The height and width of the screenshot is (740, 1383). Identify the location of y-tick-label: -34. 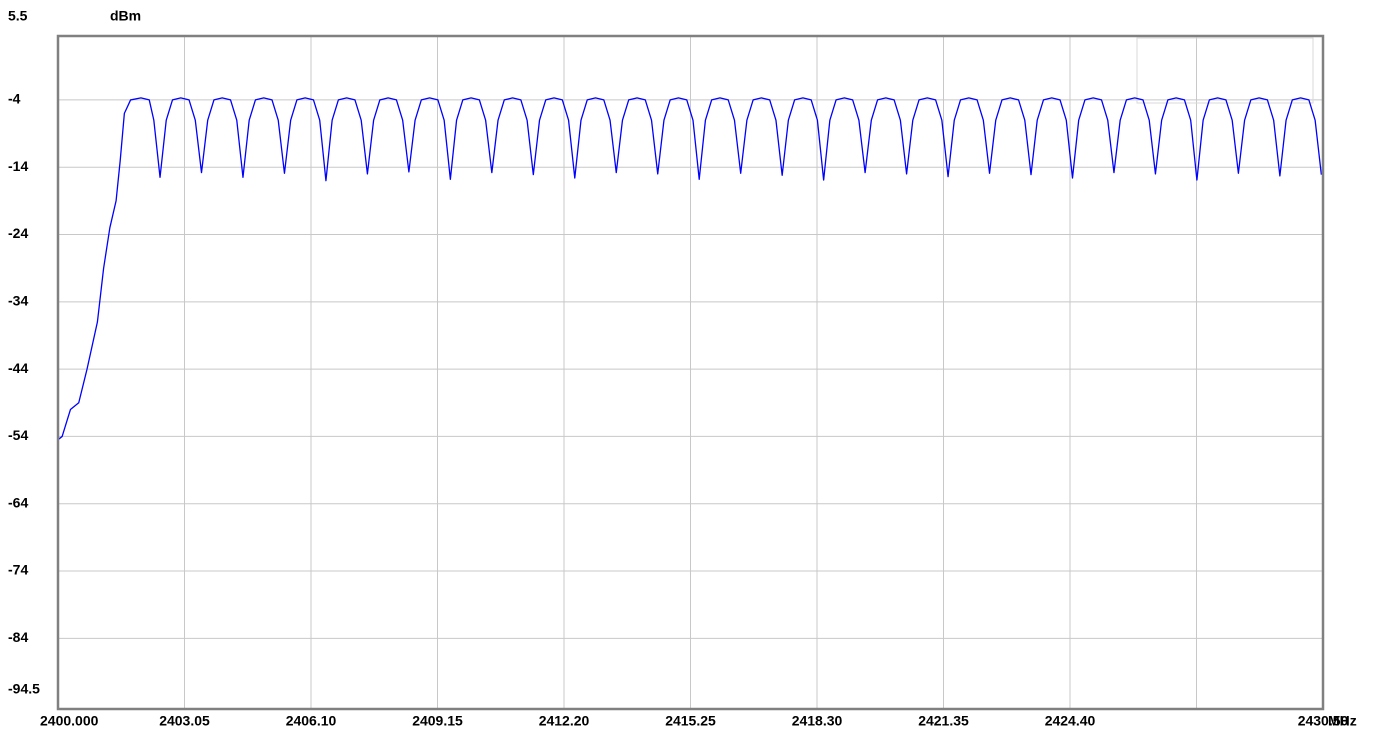
(18, 301).